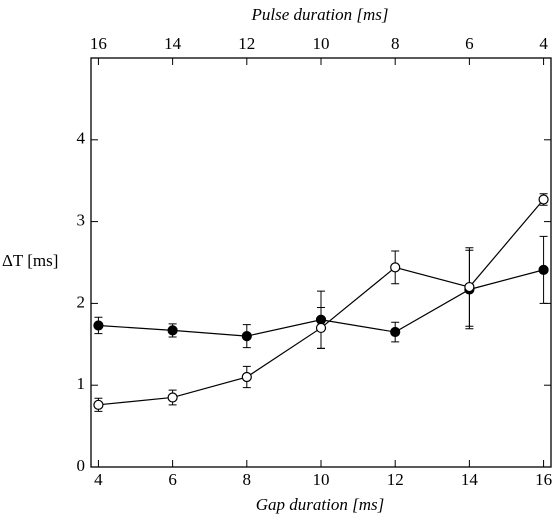 The height and width of the screenshot is (520, 552). I want to click on y-tick-label: 3, so click(81, 220).